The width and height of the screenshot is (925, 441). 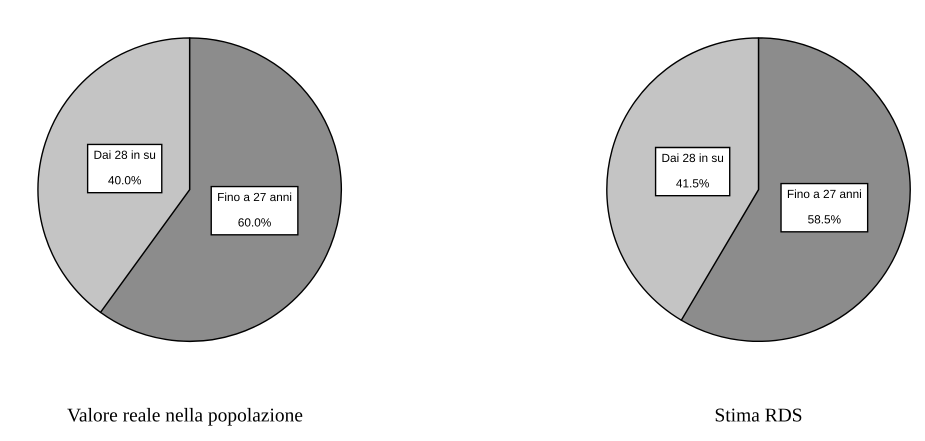 What do you see at coordinates (759, 415) in the screenshot?
I see `text: Stima RDS` at bounding box center [759, 415].